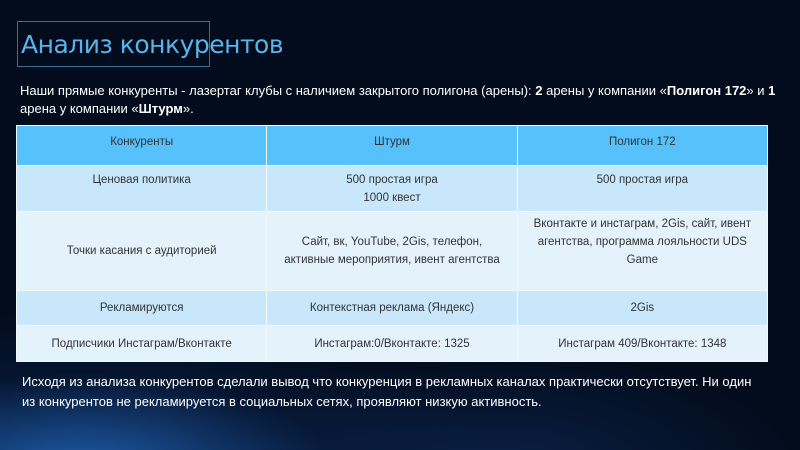  What do you see at coordinates (152, 44) in the screenshot?
I see `slide-title: Анализ конкурентов` at bounding box center [152, 44].